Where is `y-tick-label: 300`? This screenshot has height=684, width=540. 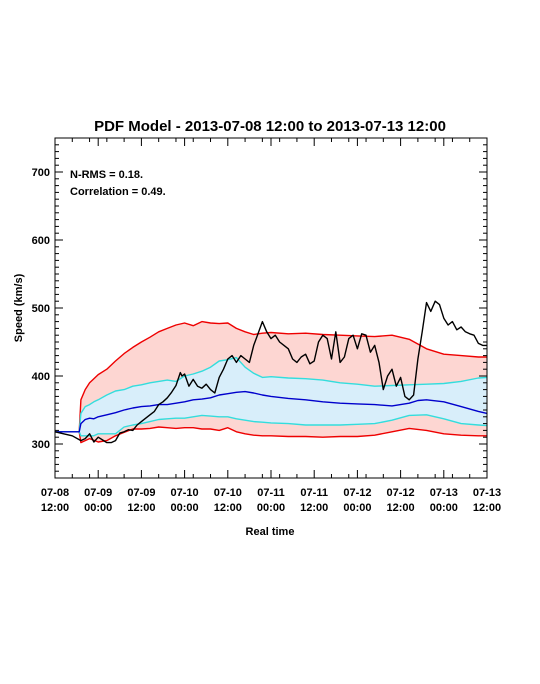 y-tick-label: 300 is located at coordinates (41, 445).